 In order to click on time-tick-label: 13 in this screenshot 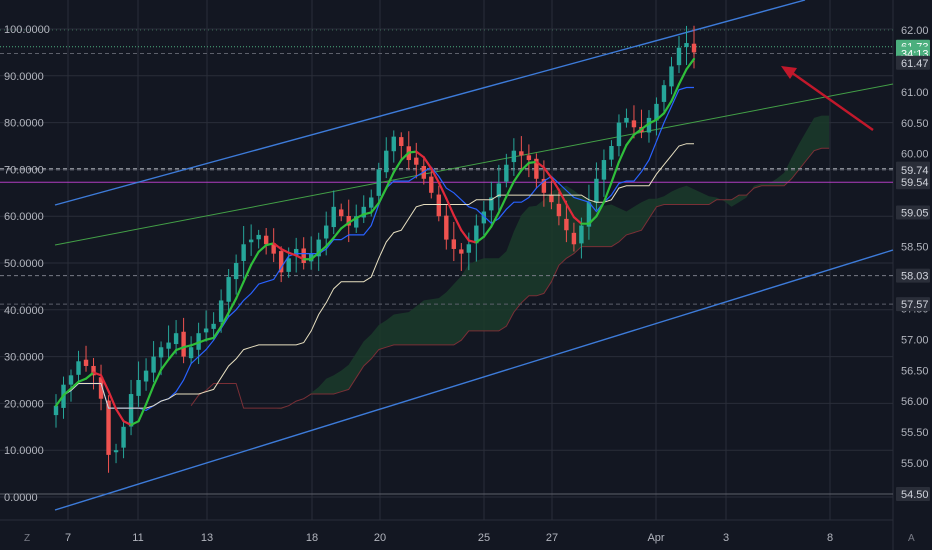, I will do `click(207, 538)`.